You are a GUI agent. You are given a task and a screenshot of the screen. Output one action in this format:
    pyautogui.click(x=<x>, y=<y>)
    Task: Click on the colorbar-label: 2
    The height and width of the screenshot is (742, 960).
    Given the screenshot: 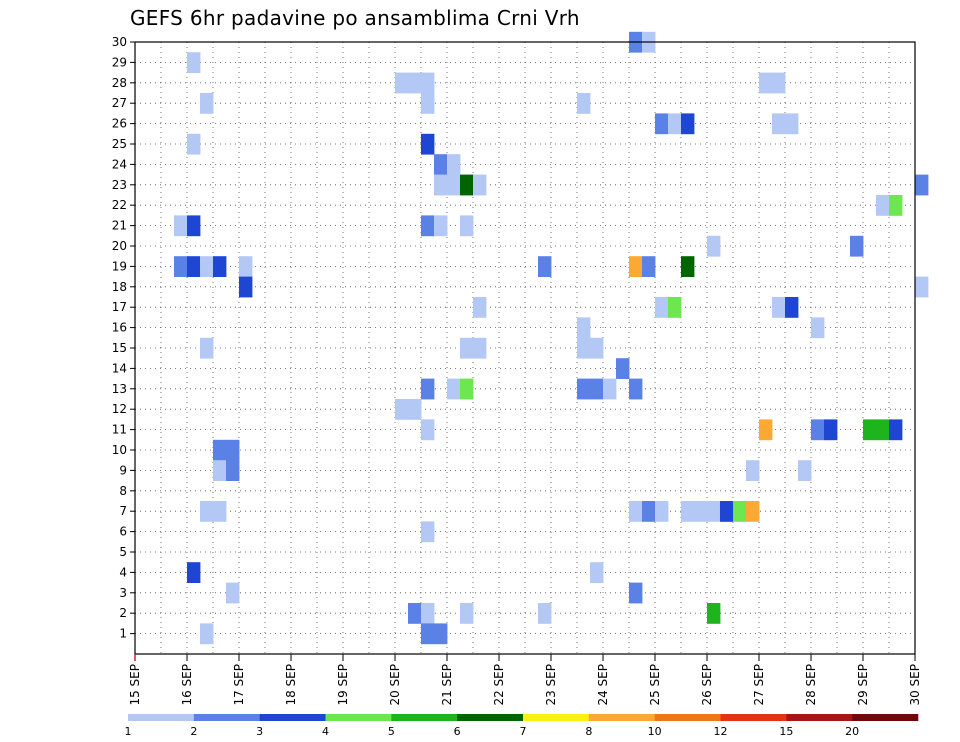 What is the action you would take?
    pyautogui.click(x=193, y=731)
    